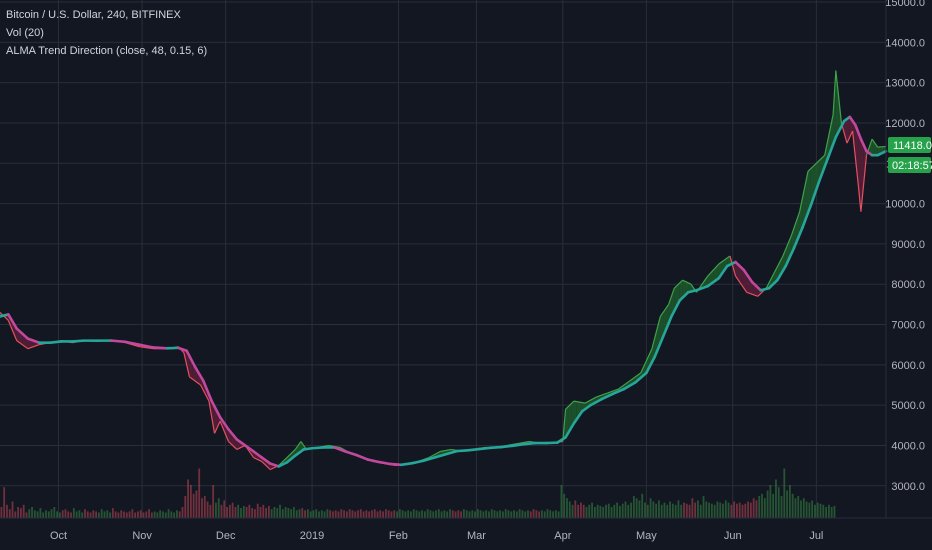 The height and width of the screenshot is (550, 932). I want to click on legend-symbol: Bitcoin / U.S. Dollar, 240, BITFINEX, so click(93, 15).